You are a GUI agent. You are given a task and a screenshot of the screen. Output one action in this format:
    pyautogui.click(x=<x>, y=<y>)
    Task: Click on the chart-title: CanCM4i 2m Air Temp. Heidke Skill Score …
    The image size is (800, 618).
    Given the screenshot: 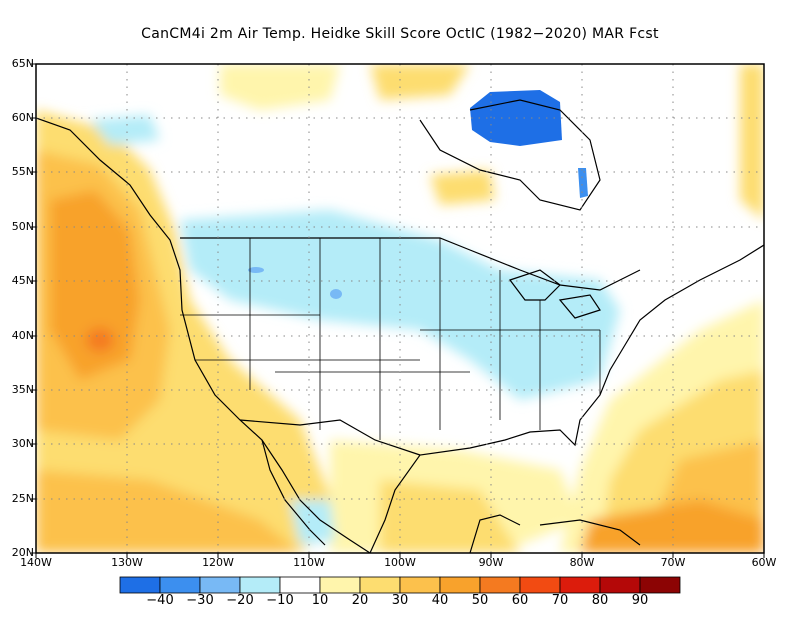 What is the action you would take?
    pyautogui.click(x=400, y=34)
    